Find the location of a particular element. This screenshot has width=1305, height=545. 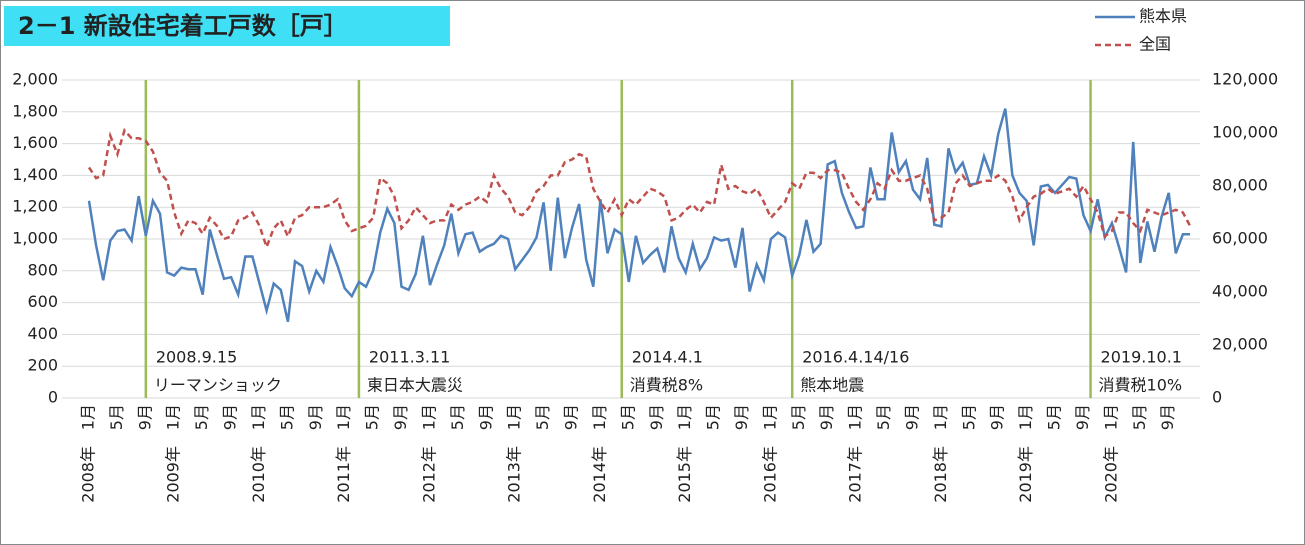

year-label: 2015年 is located at coordinates (684, 474).